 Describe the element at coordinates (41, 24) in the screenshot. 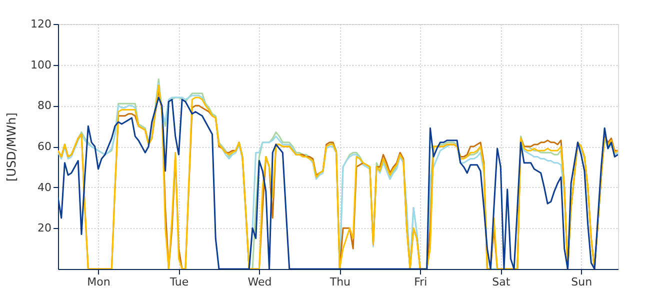

I see `y-tick-label: 120` at that location.